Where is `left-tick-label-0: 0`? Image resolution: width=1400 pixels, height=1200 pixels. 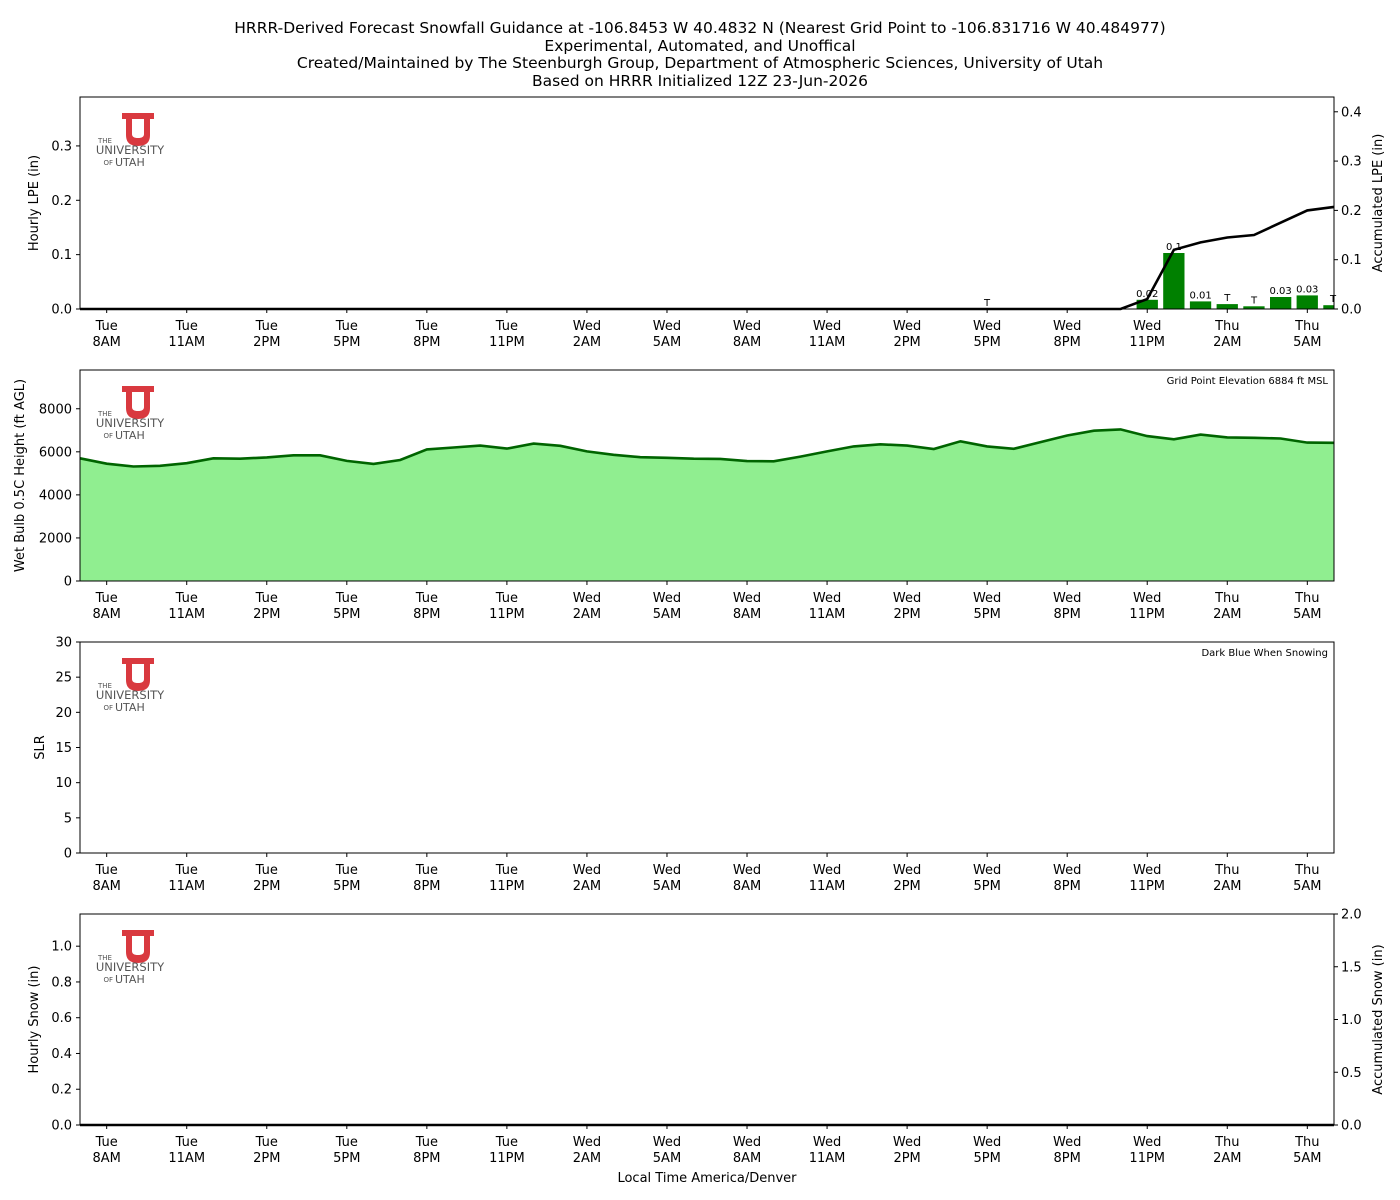
left-tick-label-0: 0 is located at coordinates (68, 854).